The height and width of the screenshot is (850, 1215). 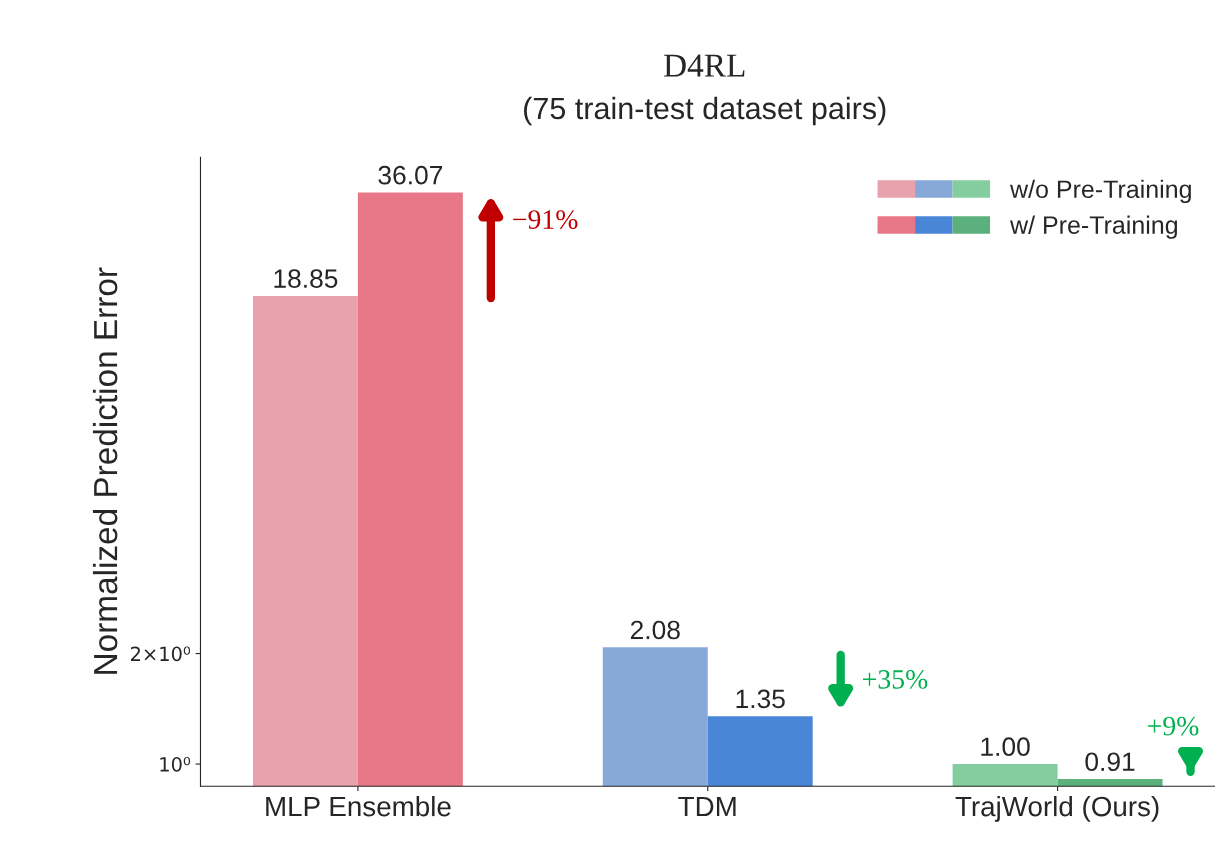 I want to click on data-label: 1.35, so click(x=760, y=699).